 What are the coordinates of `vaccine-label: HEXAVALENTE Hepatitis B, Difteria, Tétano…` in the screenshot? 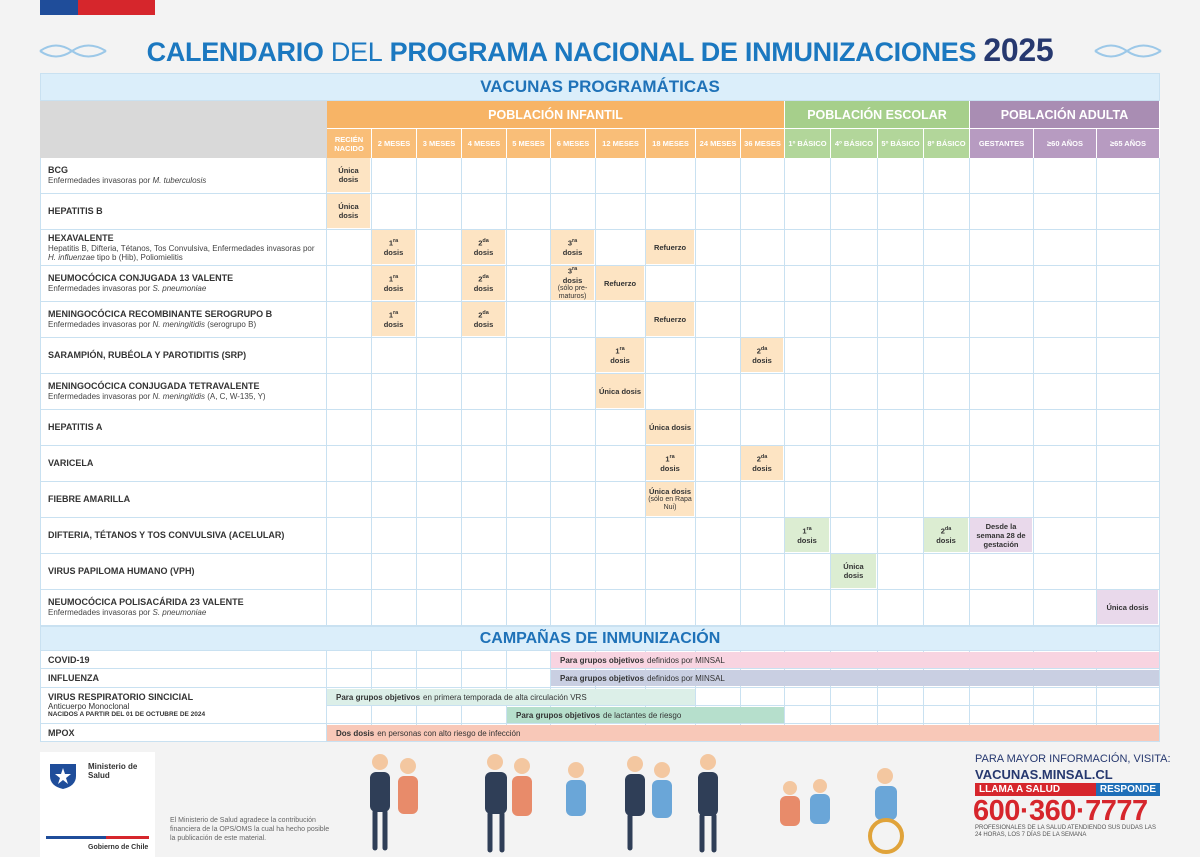 It's located at (183, 248).